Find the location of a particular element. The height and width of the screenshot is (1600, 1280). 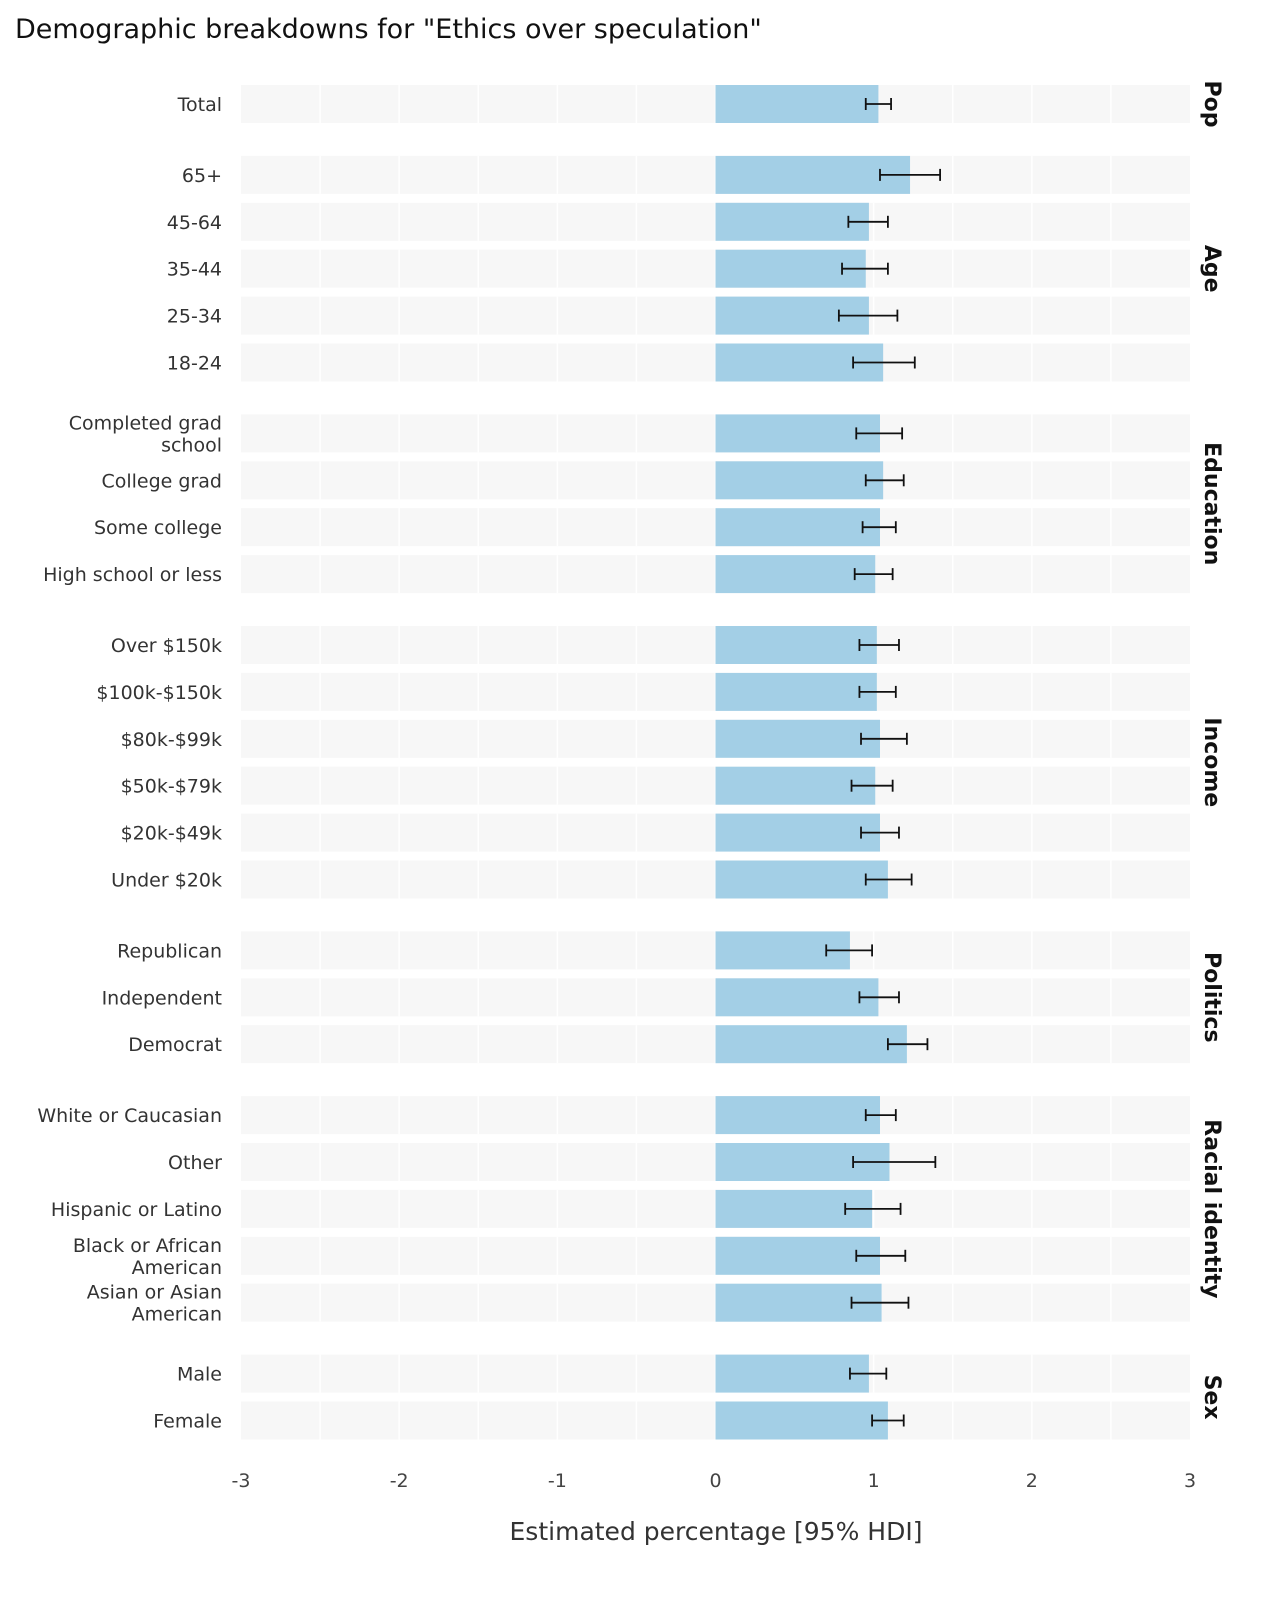

x-tick-label: 0 is located at coordinates (715, 1481).